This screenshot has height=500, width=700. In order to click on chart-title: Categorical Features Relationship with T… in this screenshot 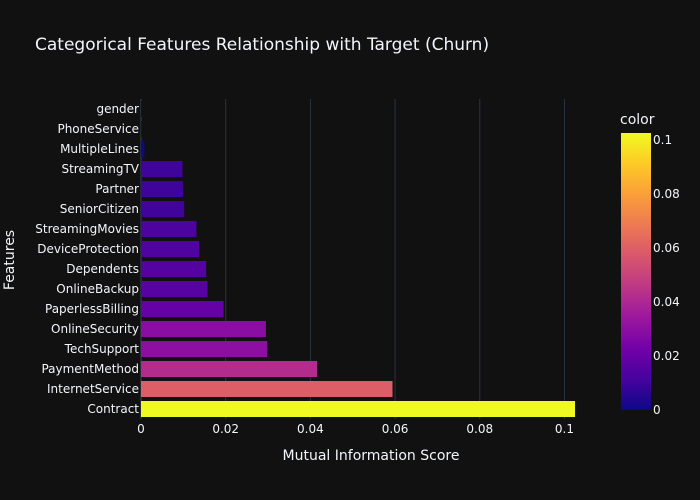, I will do `click(262, 45)`.